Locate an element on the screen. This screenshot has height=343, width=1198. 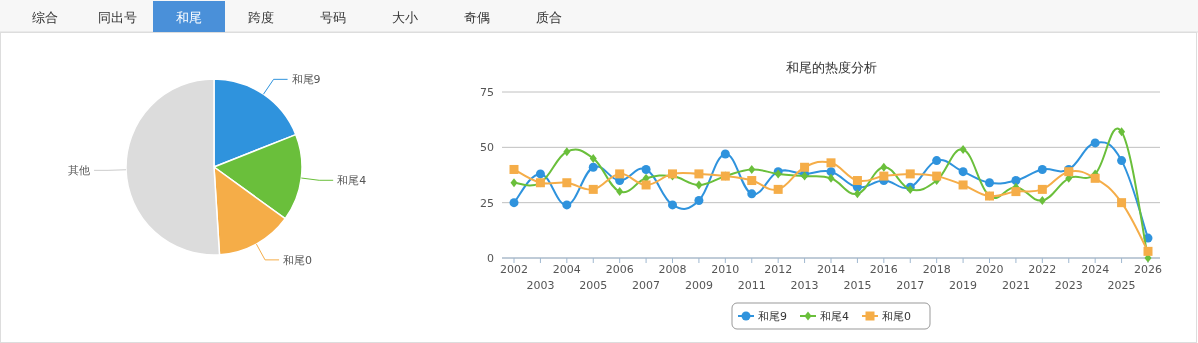
x-tick-label: 2011 is located at coordinates (751, 285).